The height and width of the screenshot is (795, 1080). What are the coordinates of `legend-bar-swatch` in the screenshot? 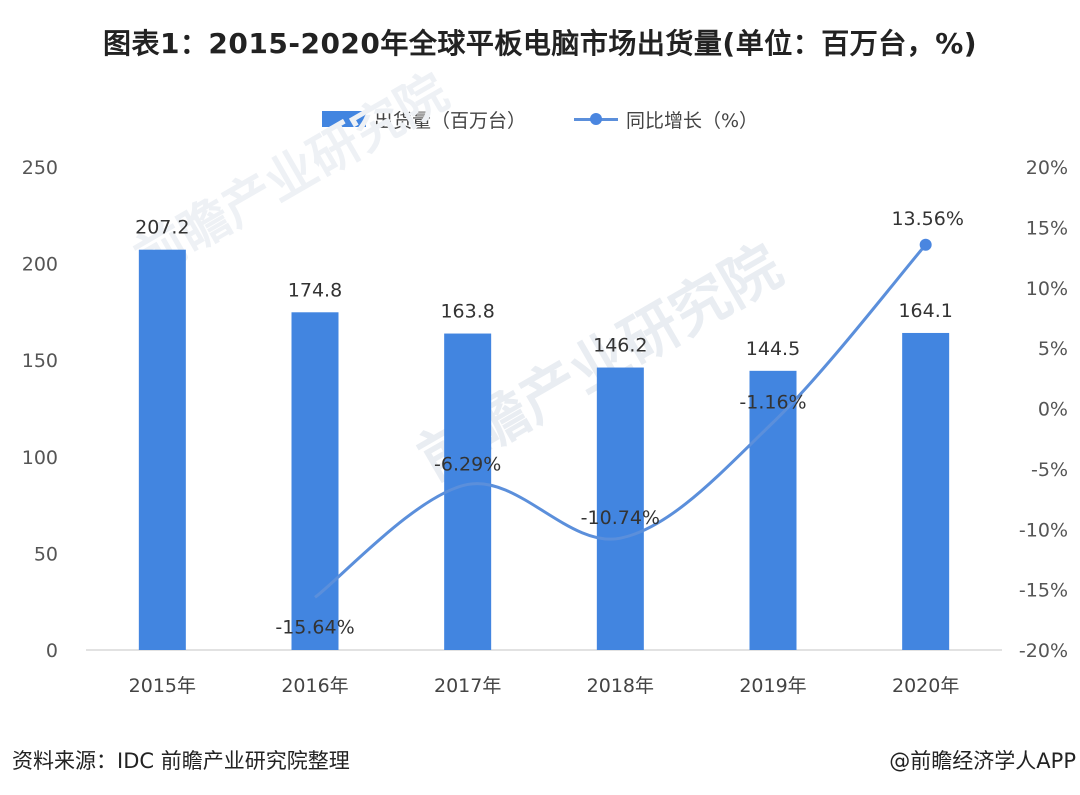 It's located at (343, 119).